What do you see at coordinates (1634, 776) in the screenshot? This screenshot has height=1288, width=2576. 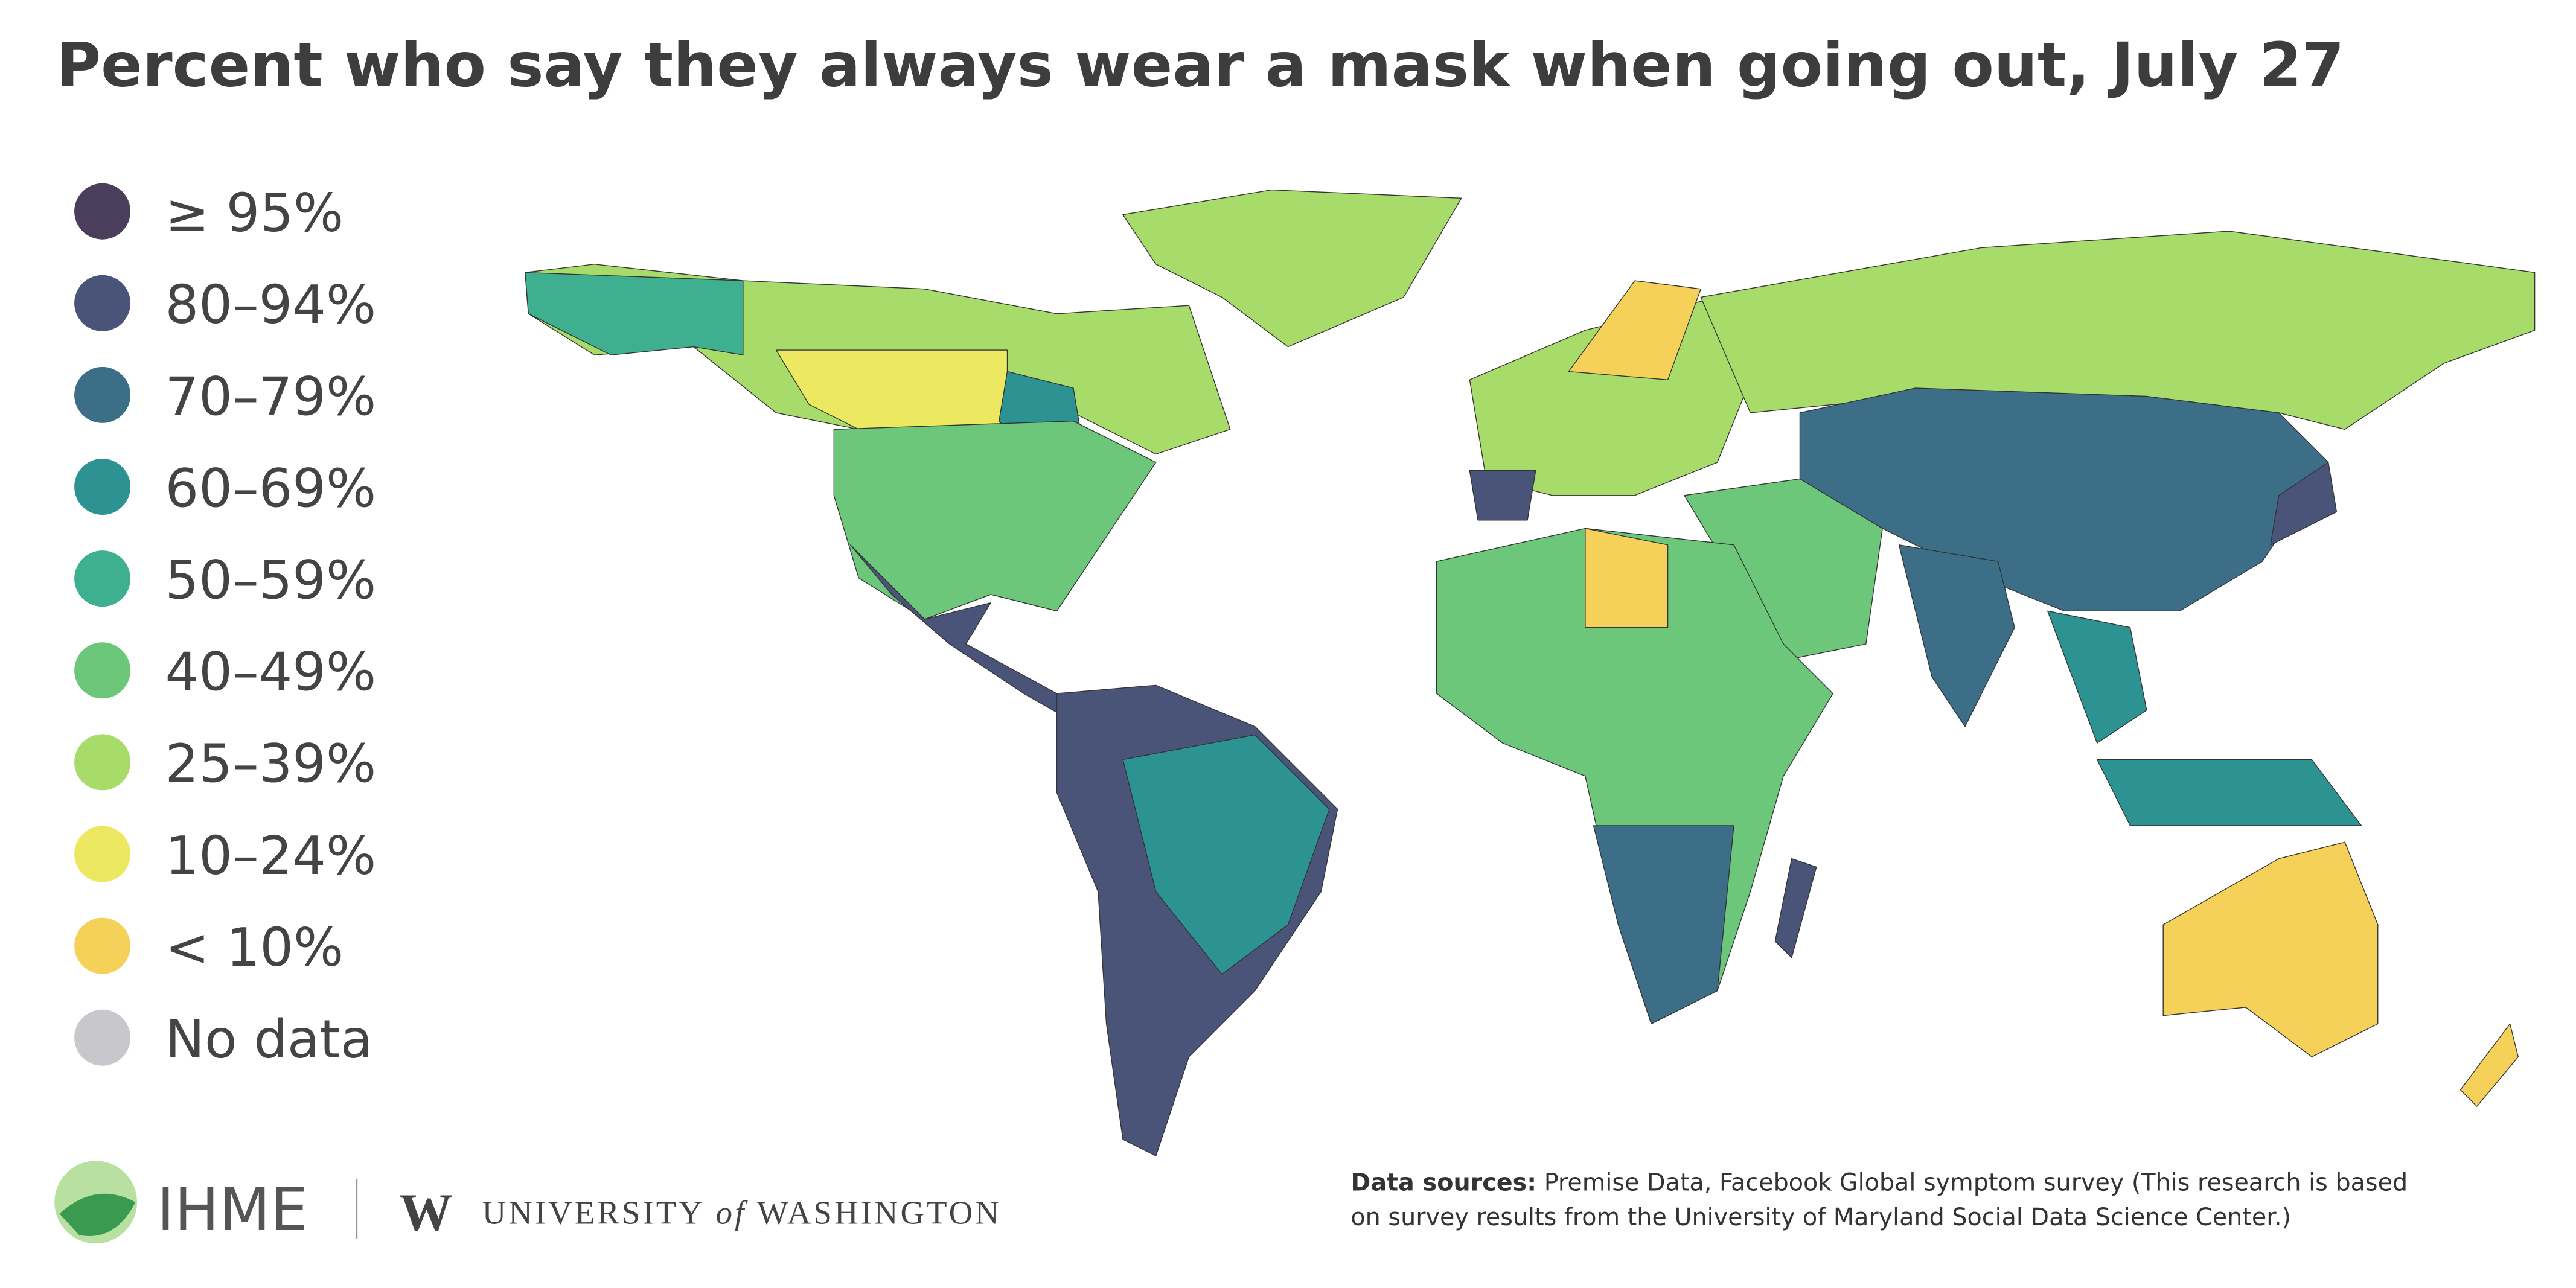 I see `region-africa` at bounding box center [1634, 776].